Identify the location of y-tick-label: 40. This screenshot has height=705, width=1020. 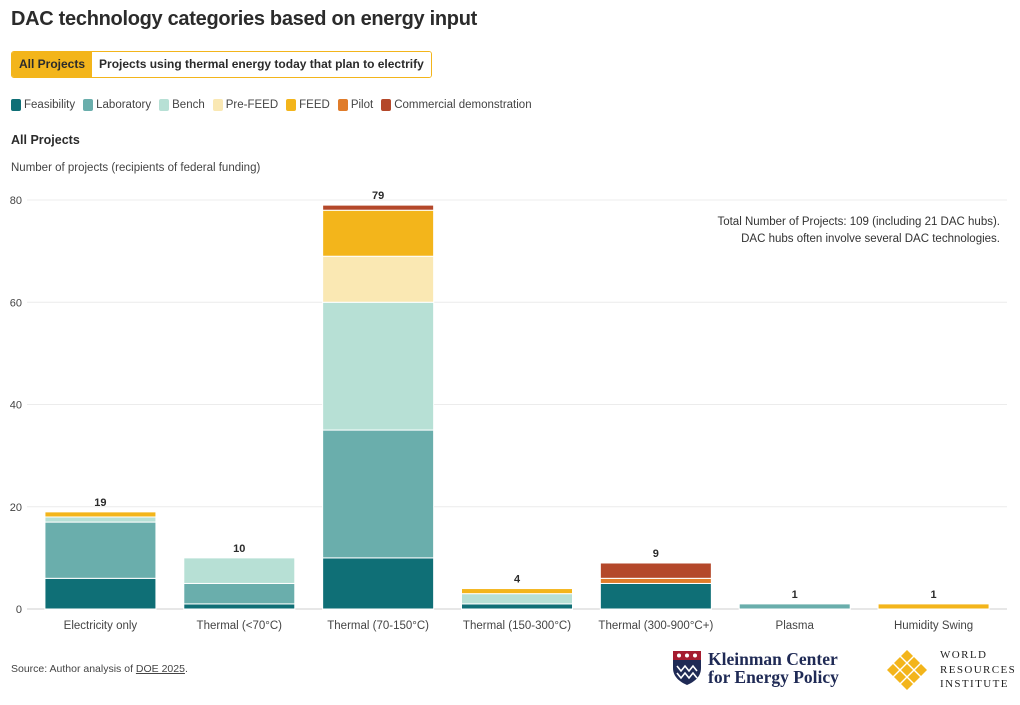
(16, 406).